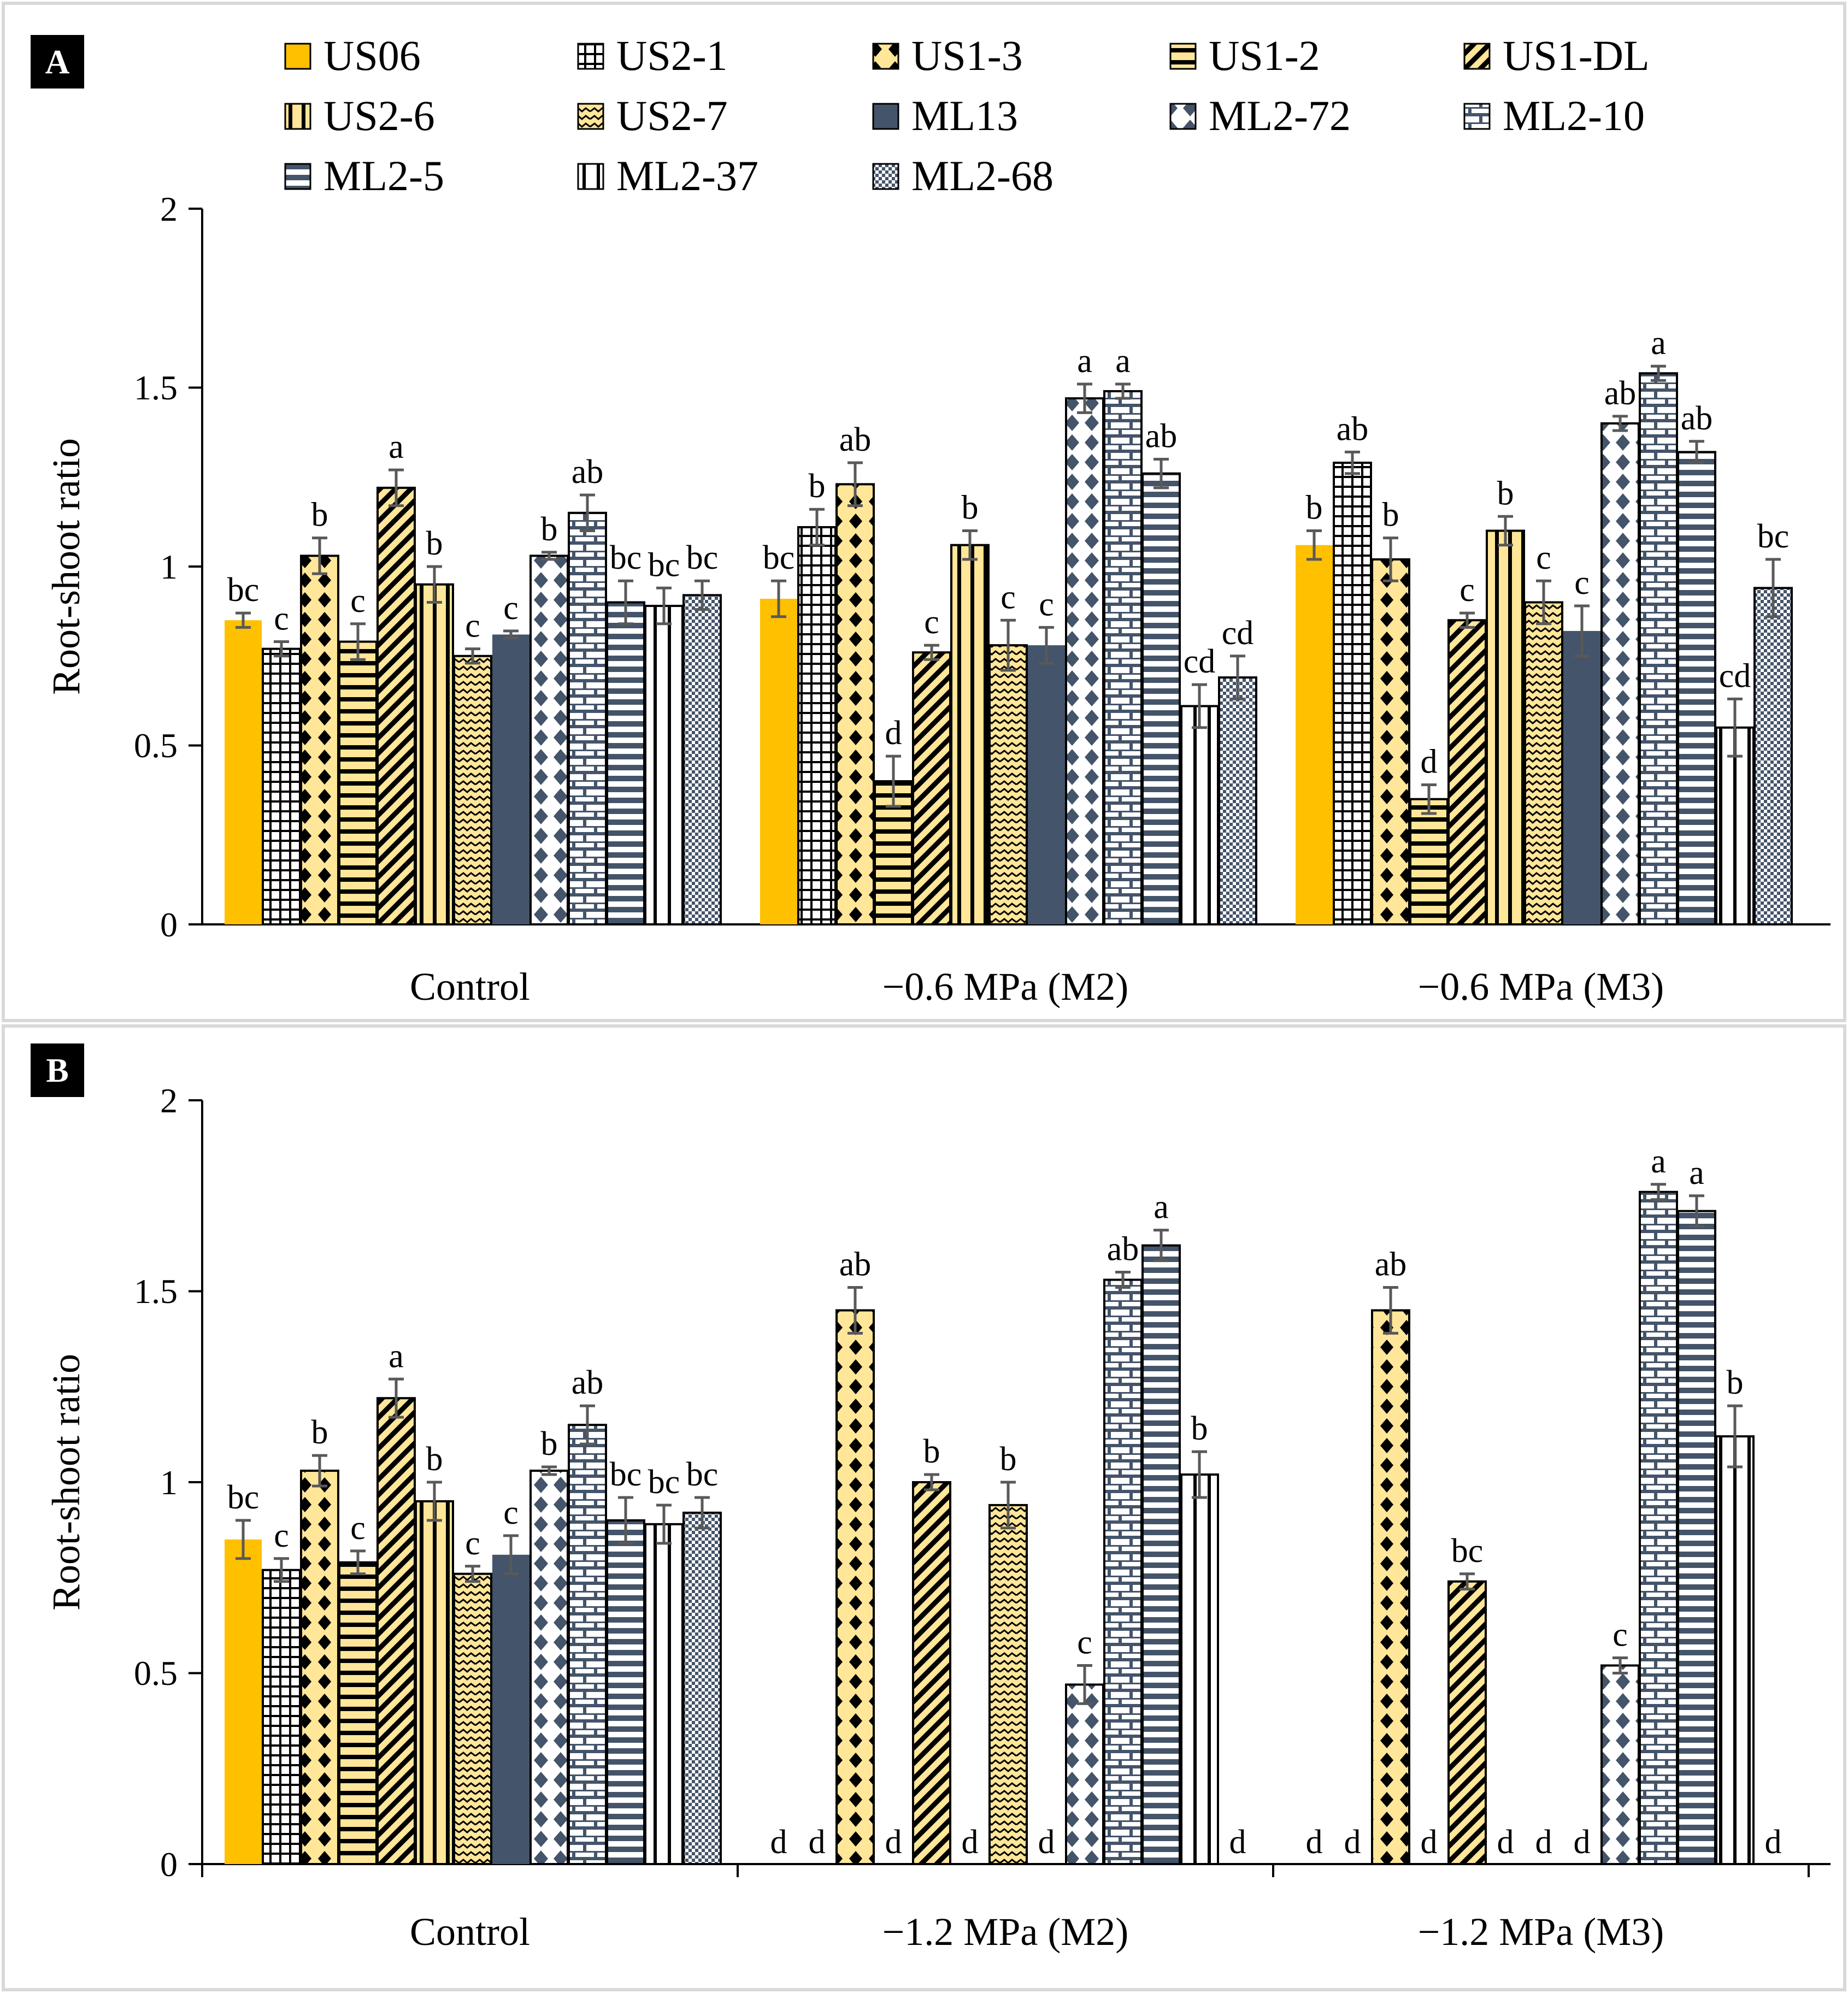 This screenshot has width=1848, height=1993. What do you see at coordinates (1260, 115) in the screenshot?
I see `legend-item: ML2-72` at bounding box center [1260, 115].